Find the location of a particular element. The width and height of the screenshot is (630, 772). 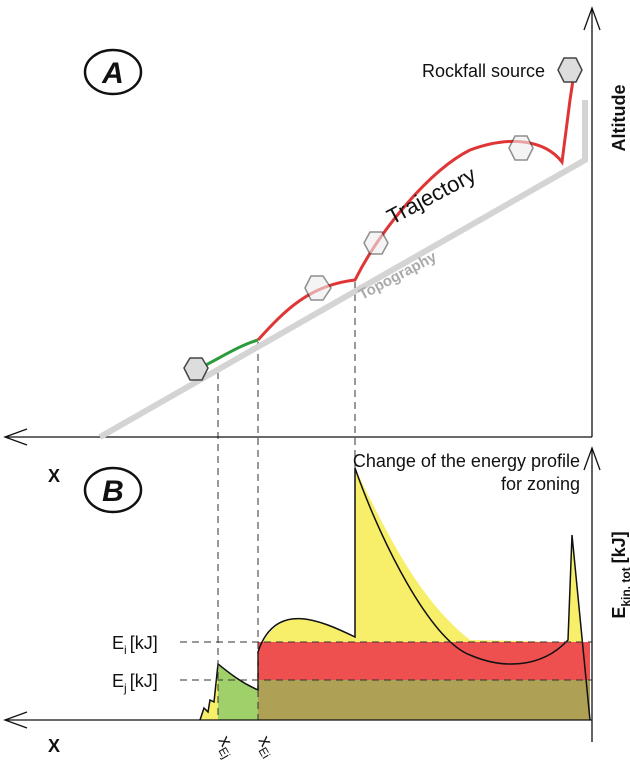

y-axis-label: Ekin, tot[kJ] is located at coordinates (619, 574).